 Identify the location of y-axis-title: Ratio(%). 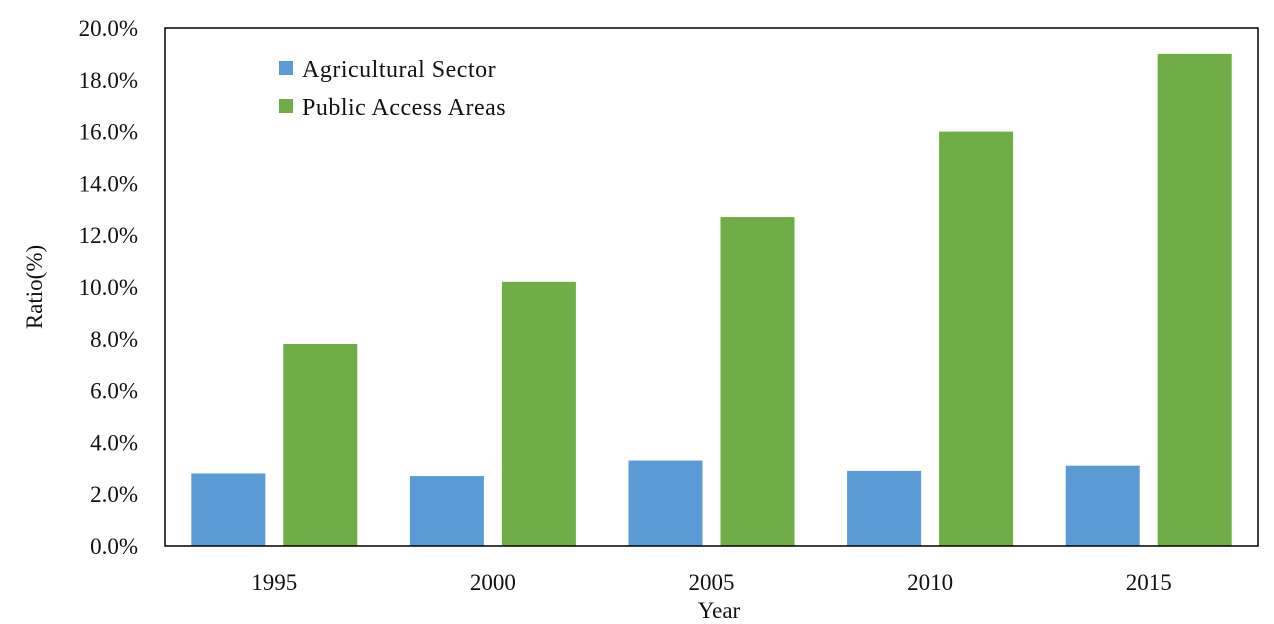
(34, 287).